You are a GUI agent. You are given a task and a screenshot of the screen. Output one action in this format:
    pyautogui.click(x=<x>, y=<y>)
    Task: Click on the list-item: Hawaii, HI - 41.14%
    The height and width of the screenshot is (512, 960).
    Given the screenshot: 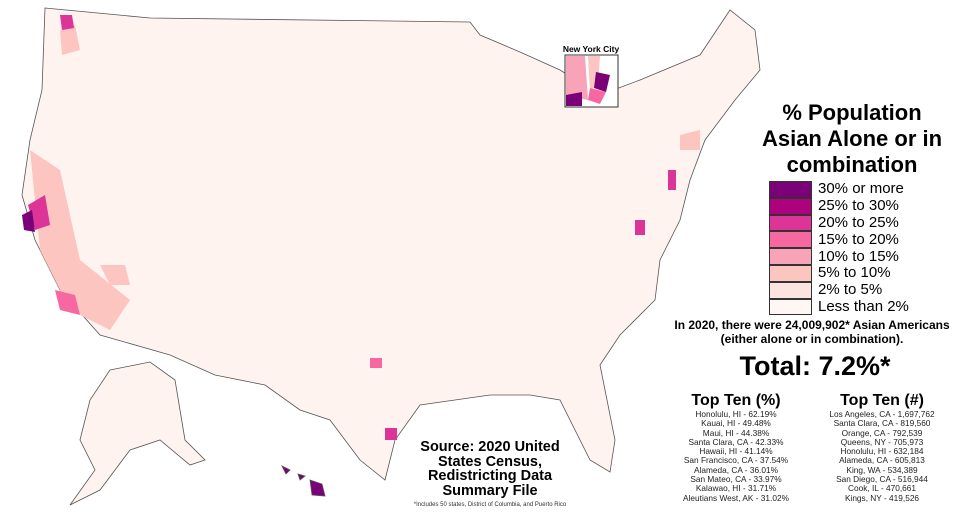 What is the action you would take?
    pyautogui.click(x=736, y=451)
    